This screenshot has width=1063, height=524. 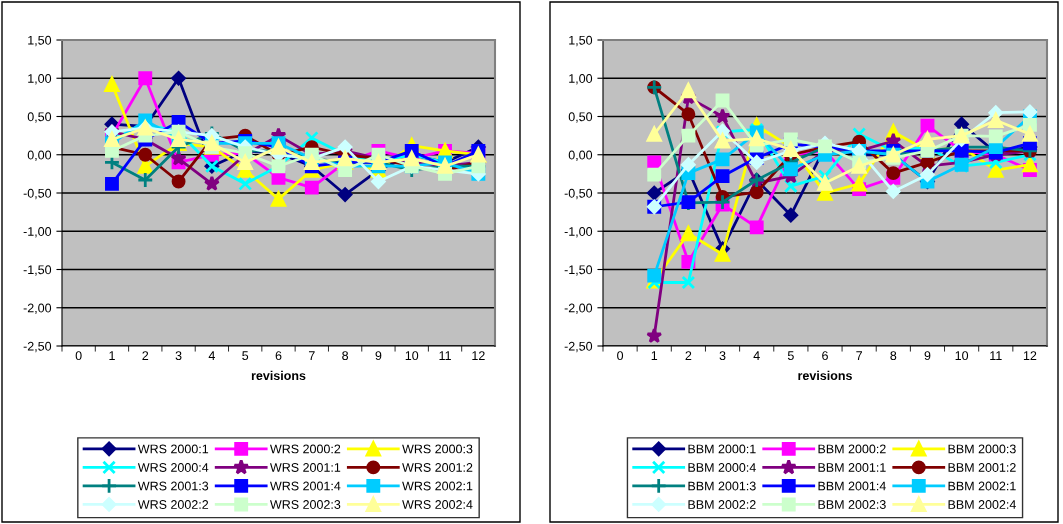 I want to click on legend-label: WRS 2001:1, so click(x=305, y=467).